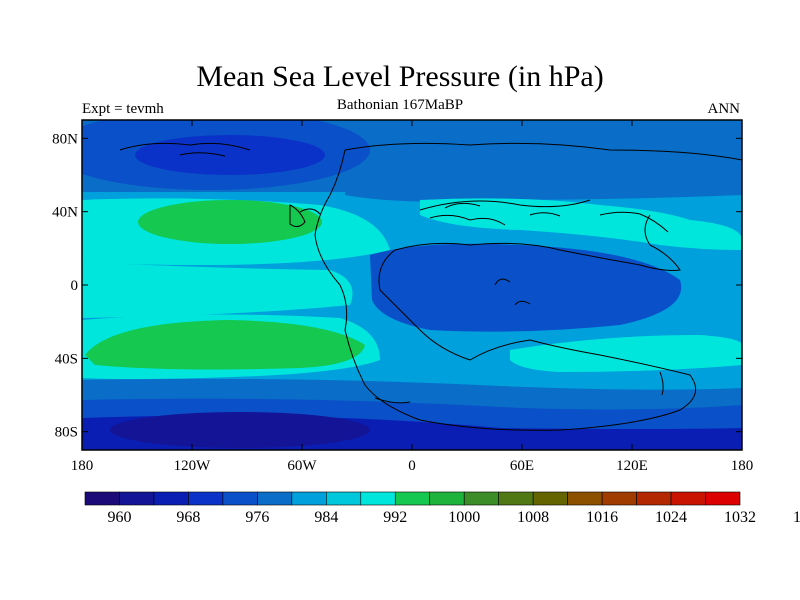 This screenshot has width=800, height=600. What do you see at coordinates (75, 286) in the screenshot?
I see `lat-tick-label: 0` at bounding box center [75, 286].